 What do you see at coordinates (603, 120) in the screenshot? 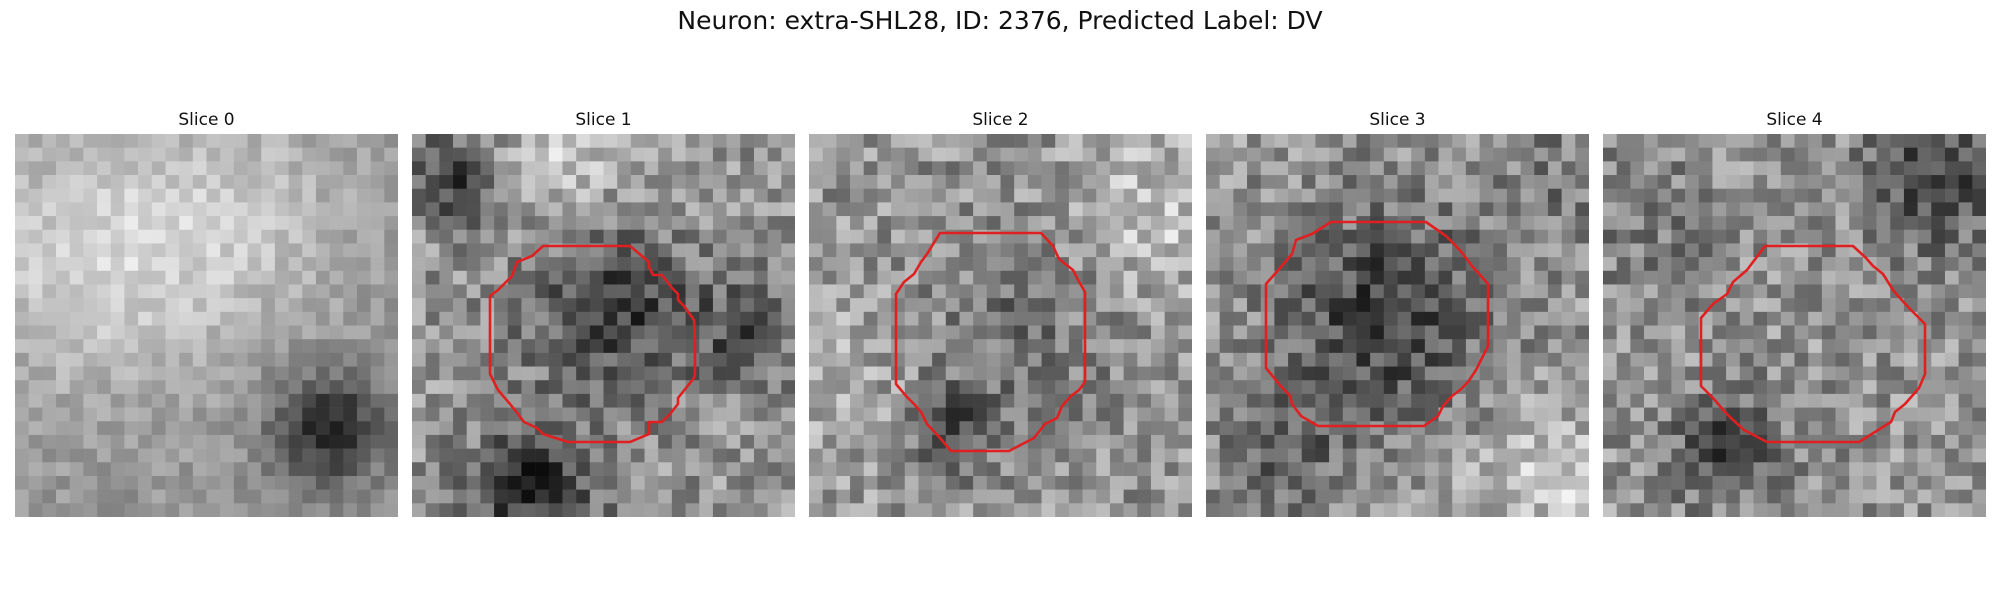
I see `slice-title: Slice 1` at bounding box center [603, 120].